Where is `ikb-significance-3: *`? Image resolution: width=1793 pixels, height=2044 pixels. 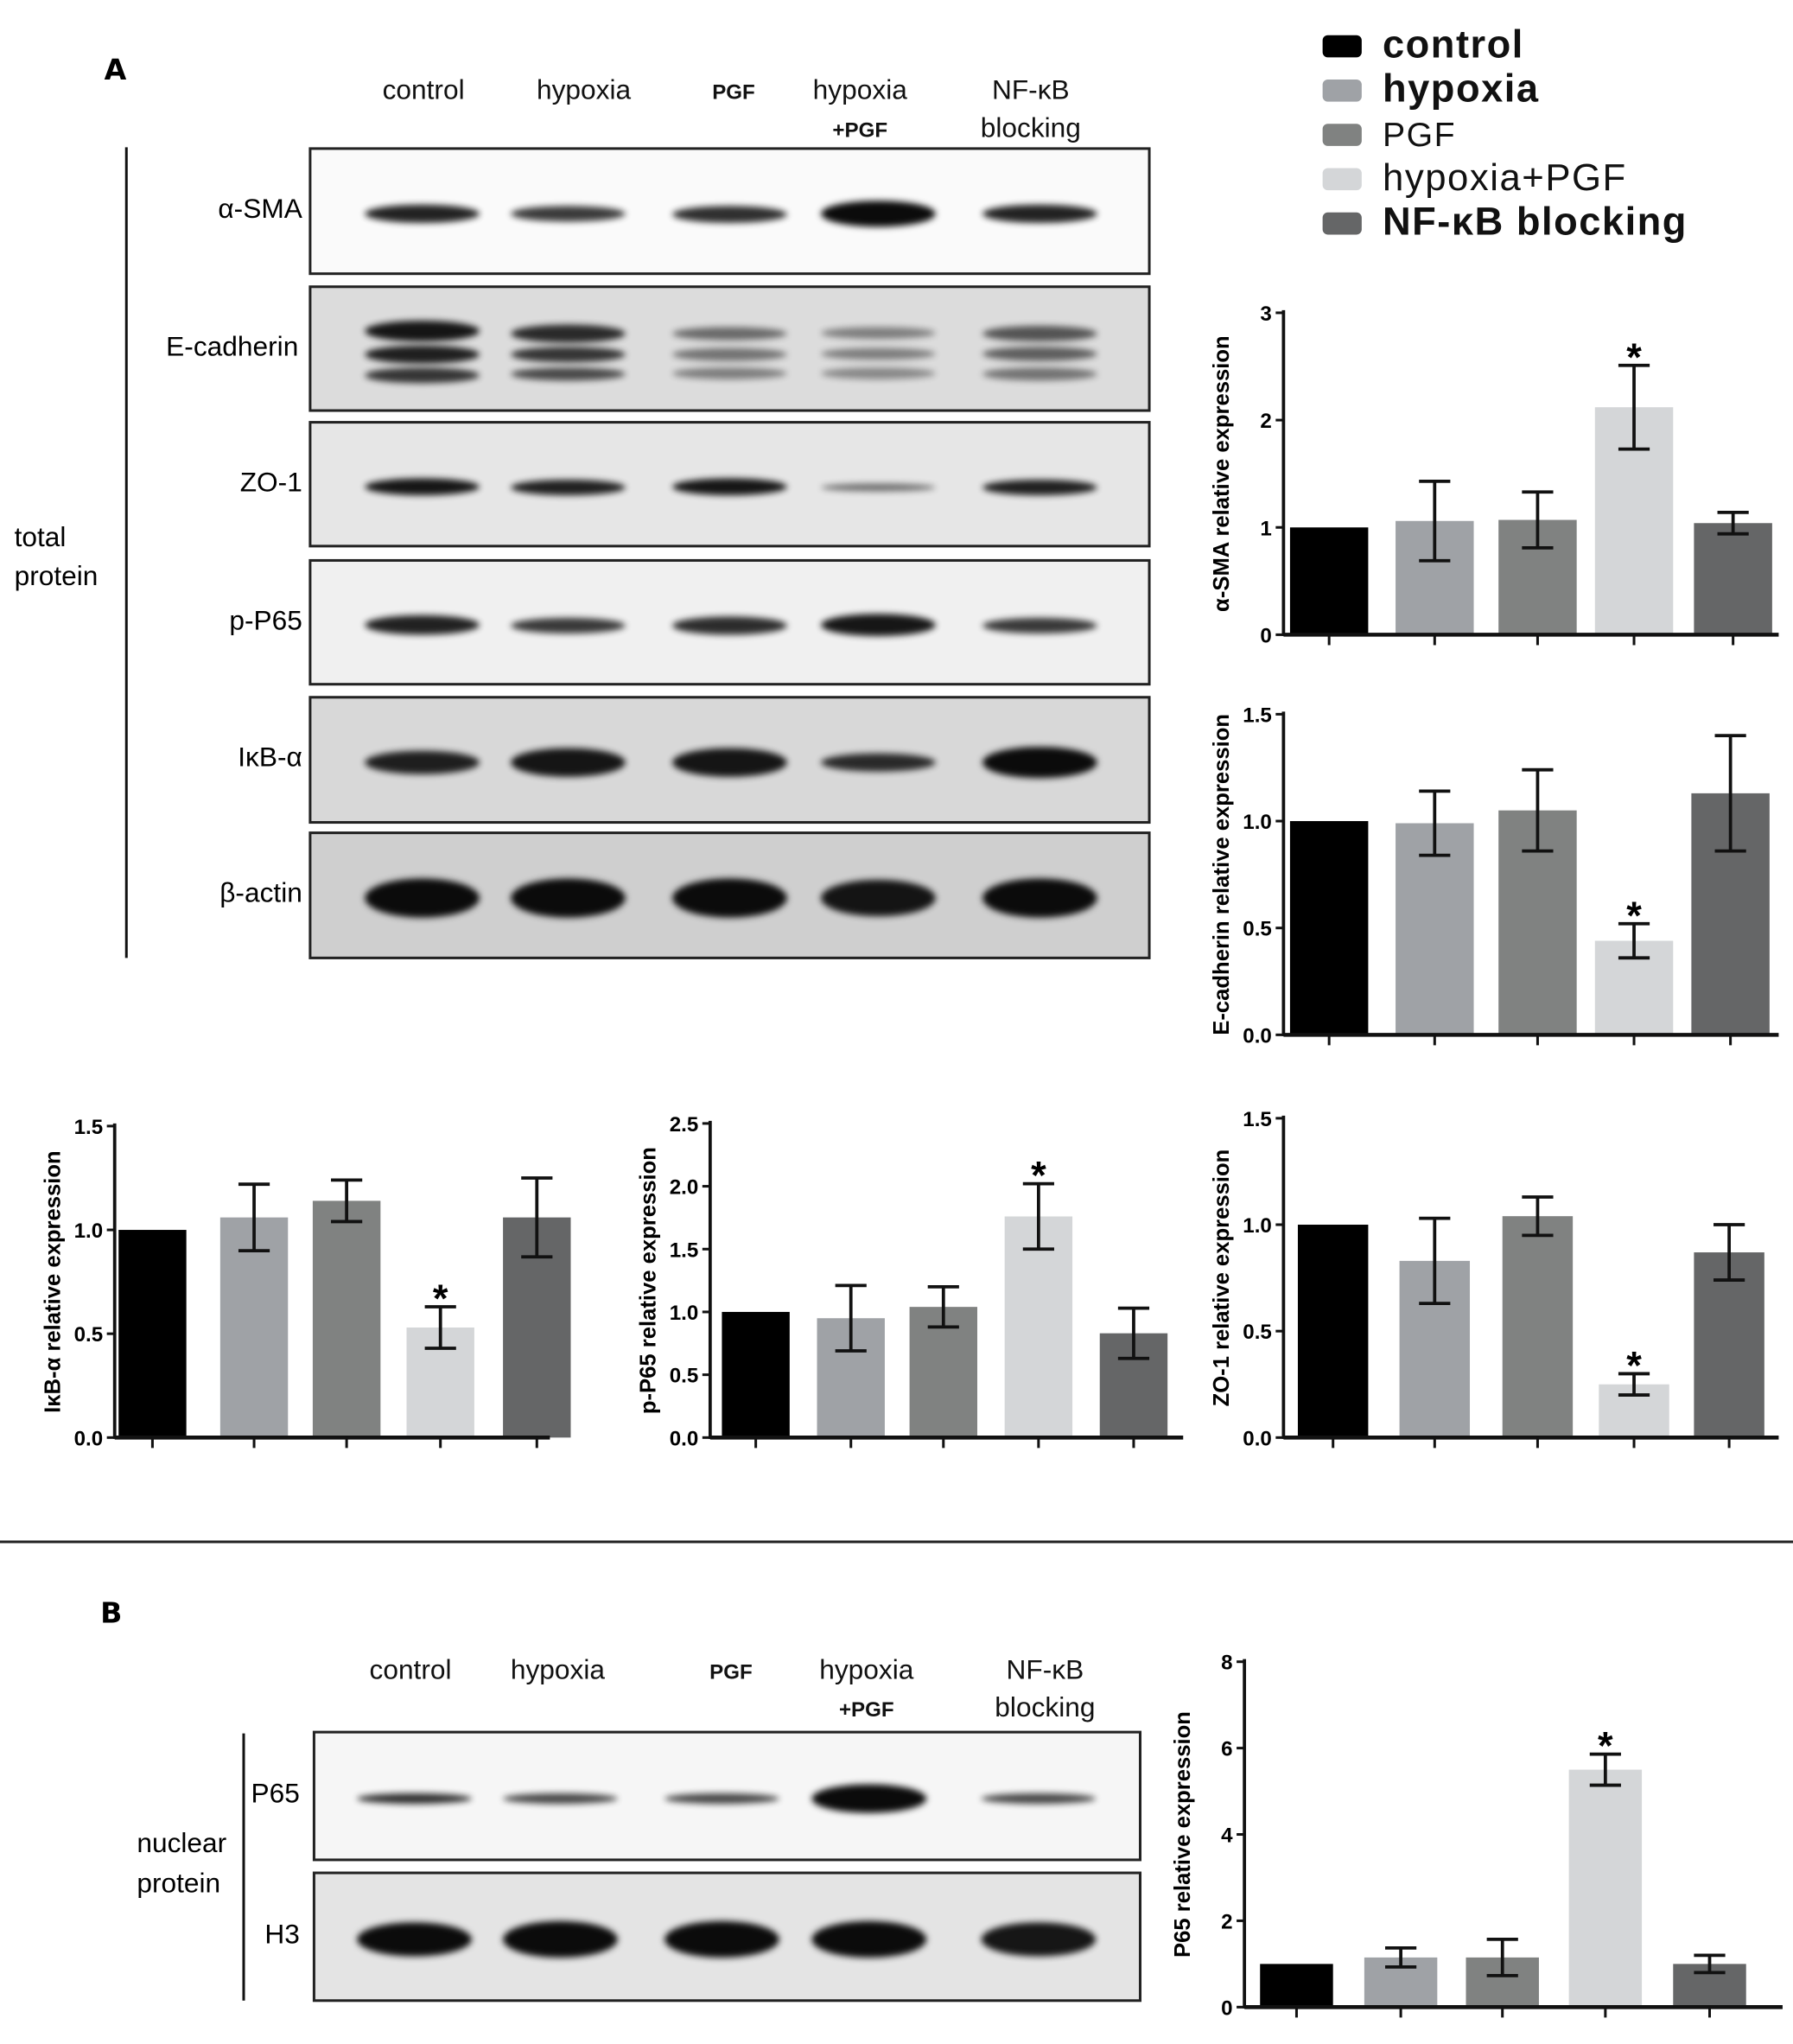 ikb-significance-3: * is located at coordinates (441, 1299).